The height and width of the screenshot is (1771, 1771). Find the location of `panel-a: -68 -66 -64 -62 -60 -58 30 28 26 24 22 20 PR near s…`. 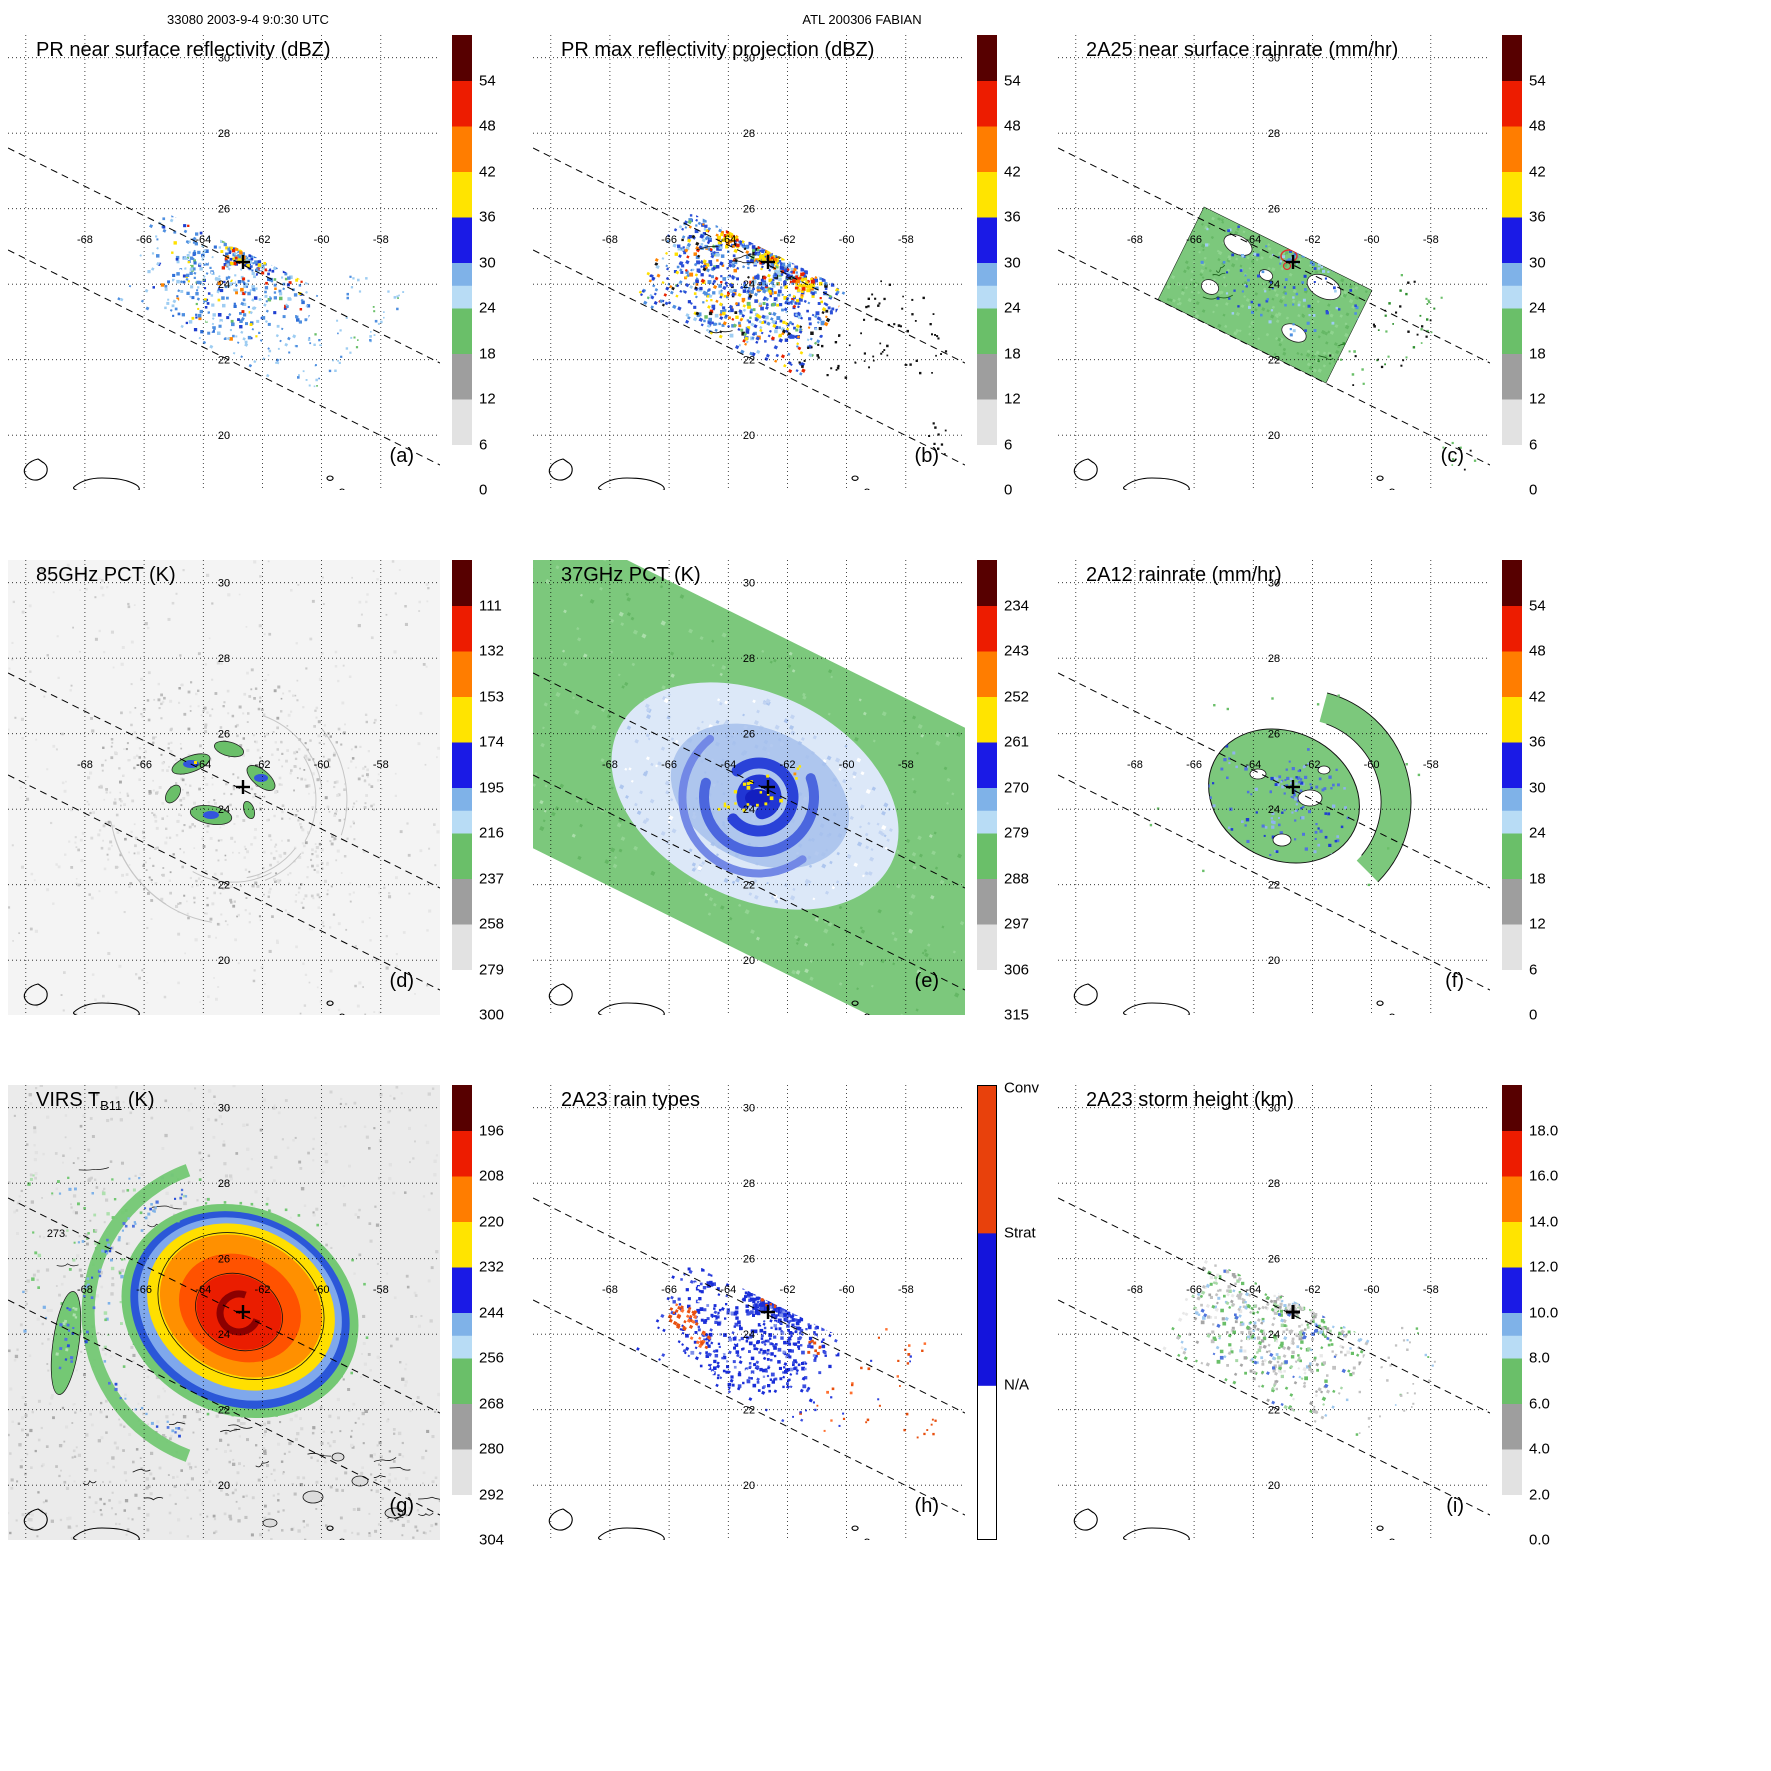

panel-a: -68 -66 -64 -62 -60 -58 30 28 26 24 22 20 PR near s… is located at coordinates (268, 295).